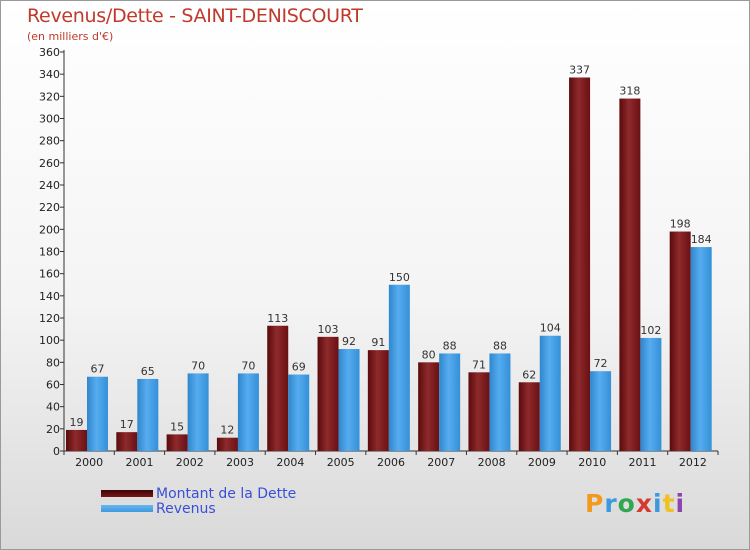 The height and width of the screenshot is (550, 750). I want to click on x-tick-label: 2001, so click(139, 462).